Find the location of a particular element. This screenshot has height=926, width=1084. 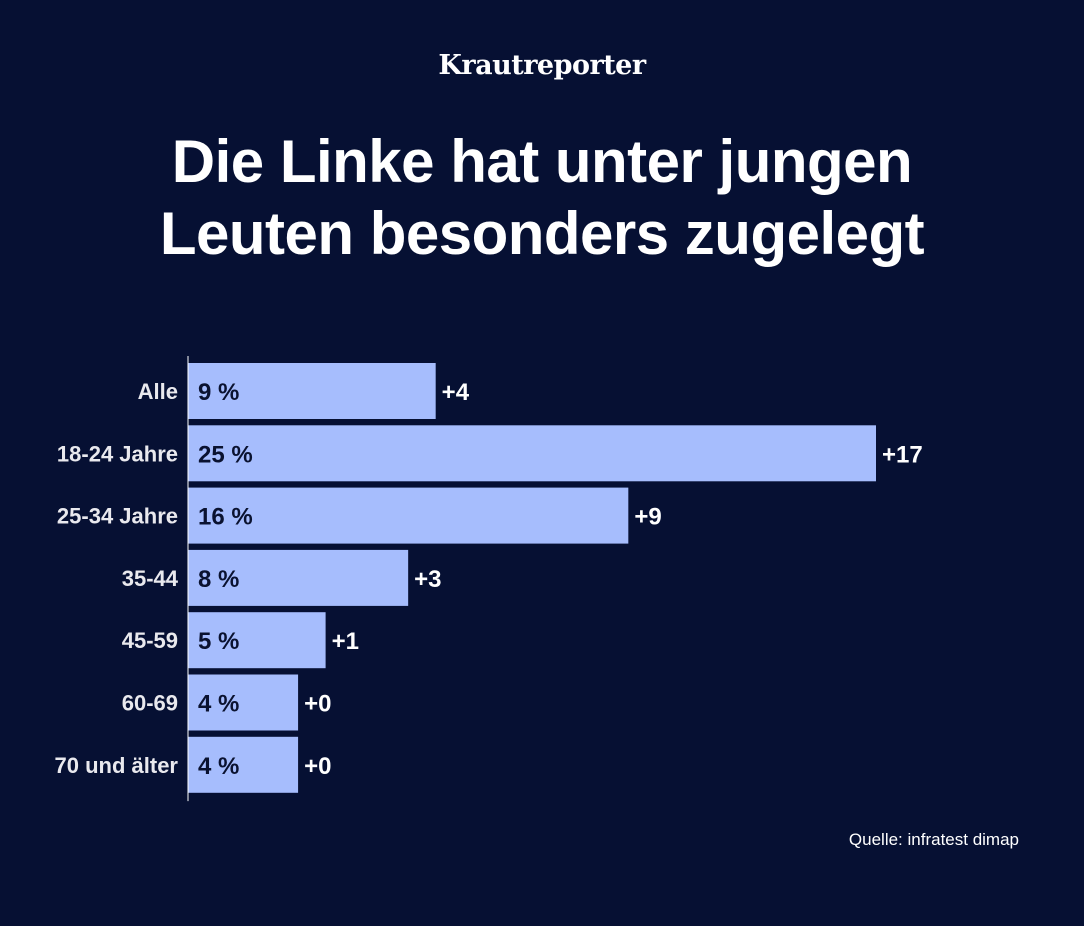

change-label-3: +3 is located at coordinates (427, 579).